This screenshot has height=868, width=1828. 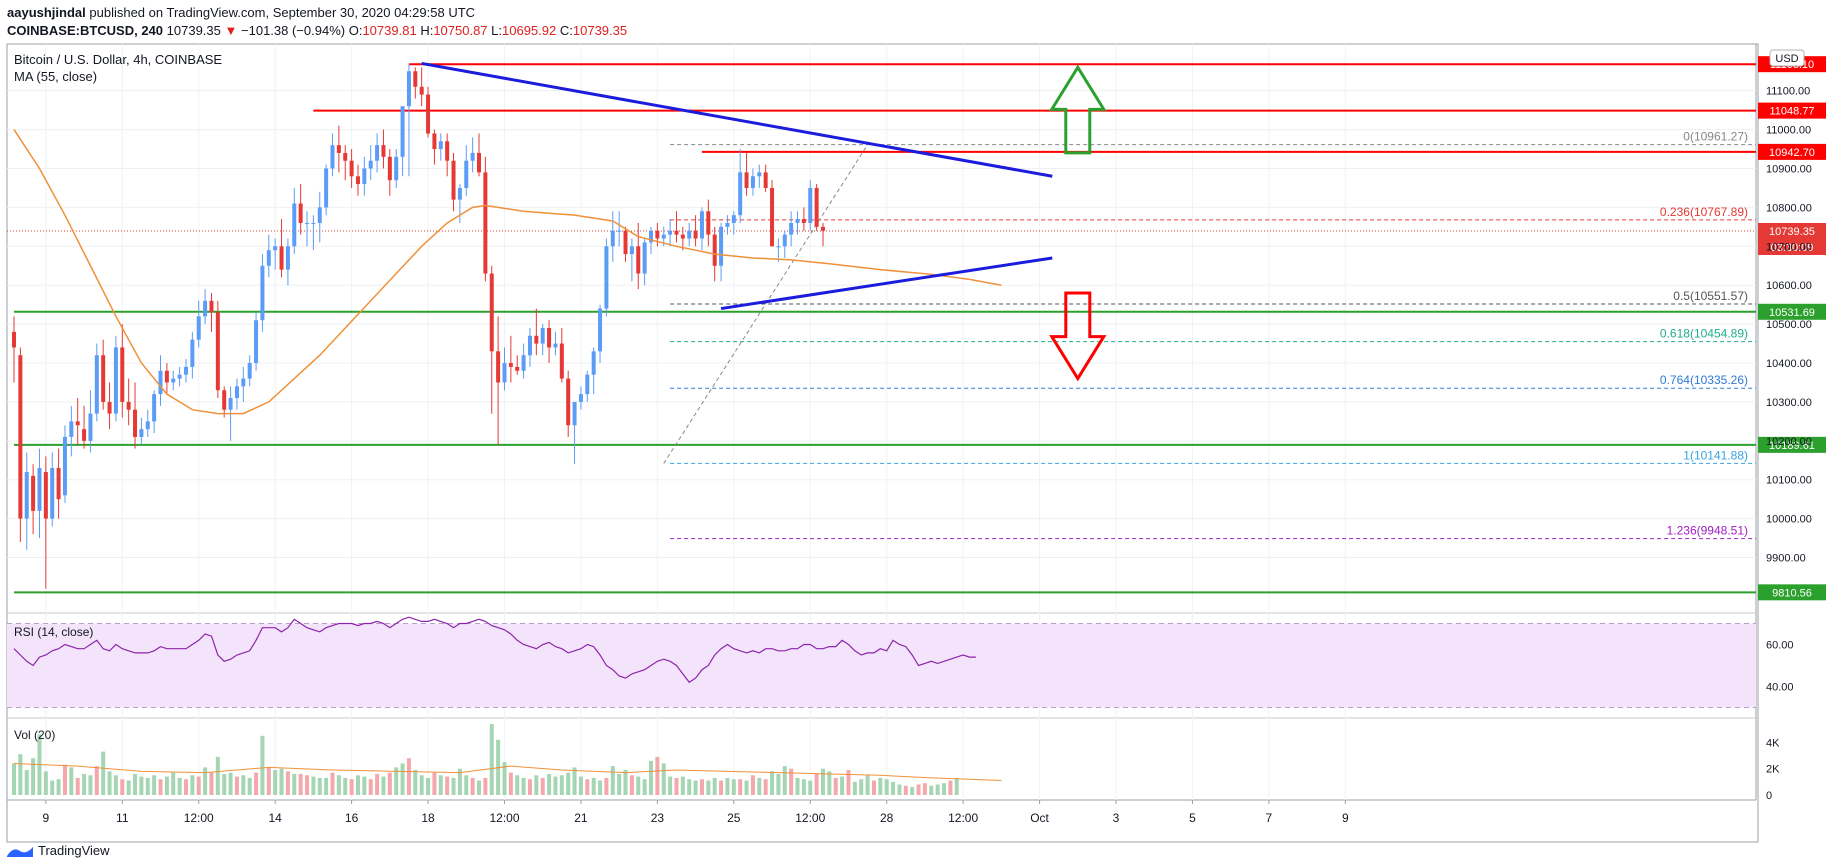 I want to click on rsi-legend: RSI (14, close), so click(x=53, y=632).